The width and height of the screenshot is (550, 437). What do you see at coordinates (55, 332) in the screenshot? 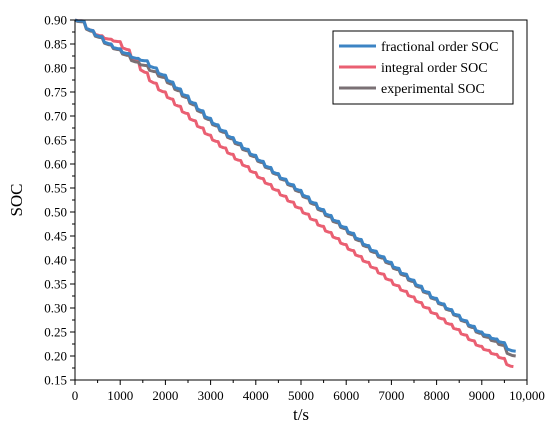
I see `y-tick-label: 0.25` at bounding box center [55, 332].